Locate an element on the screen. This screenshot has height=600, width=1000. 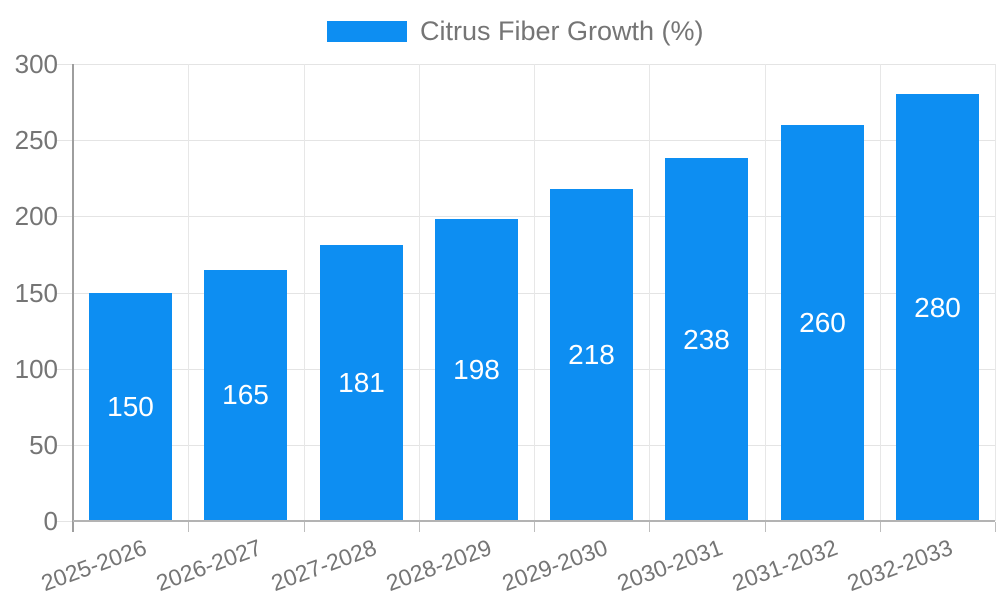
x-axis-label: 2026-2027 is located at coordinates (208, 565).